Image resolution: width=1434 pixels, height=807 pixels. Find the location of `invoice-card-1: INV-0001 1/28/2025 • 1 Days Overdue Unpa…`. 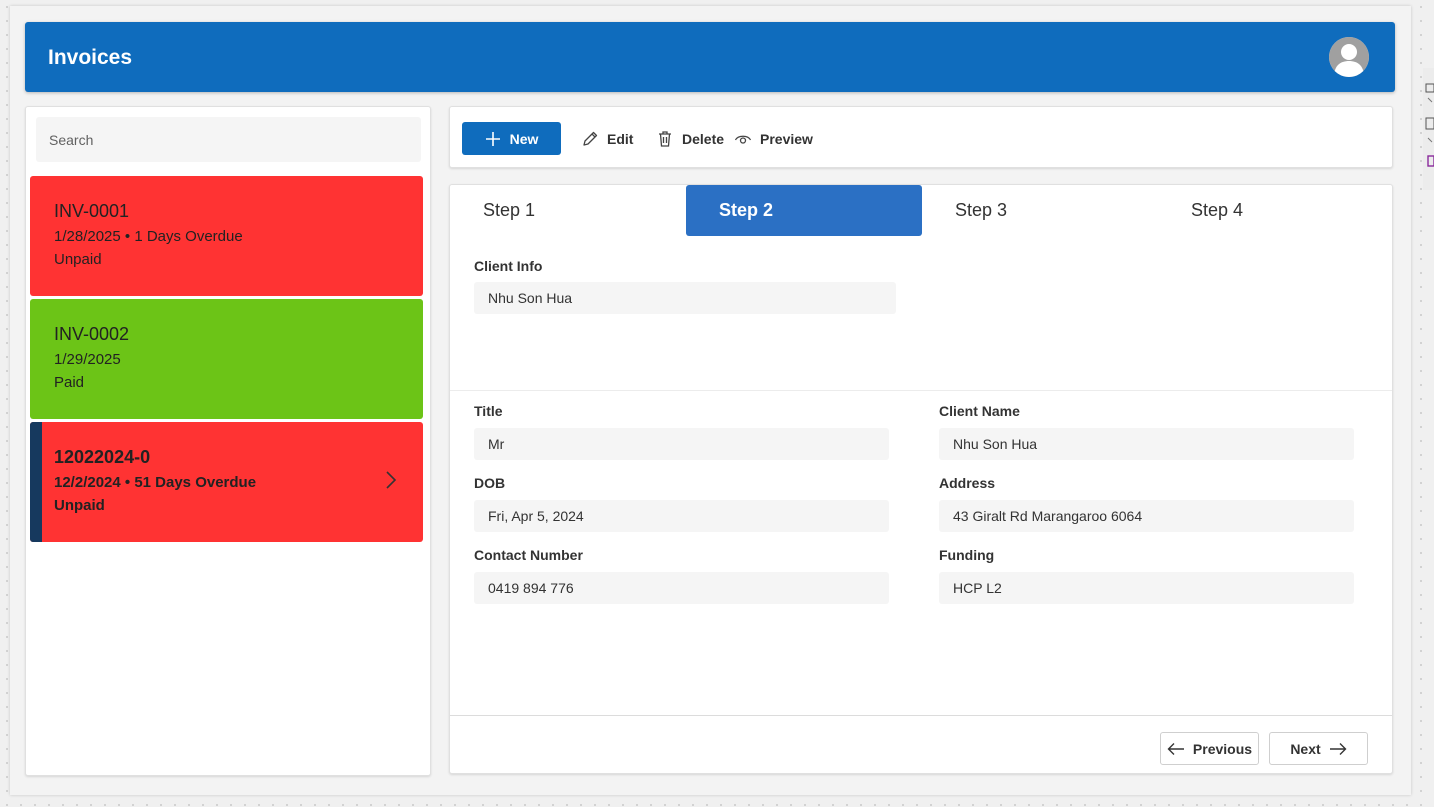

invoice-card-1: INV-0001 1/28/2025 • 1 Days Overdue Unpa… is located at coordinates (226, 236).